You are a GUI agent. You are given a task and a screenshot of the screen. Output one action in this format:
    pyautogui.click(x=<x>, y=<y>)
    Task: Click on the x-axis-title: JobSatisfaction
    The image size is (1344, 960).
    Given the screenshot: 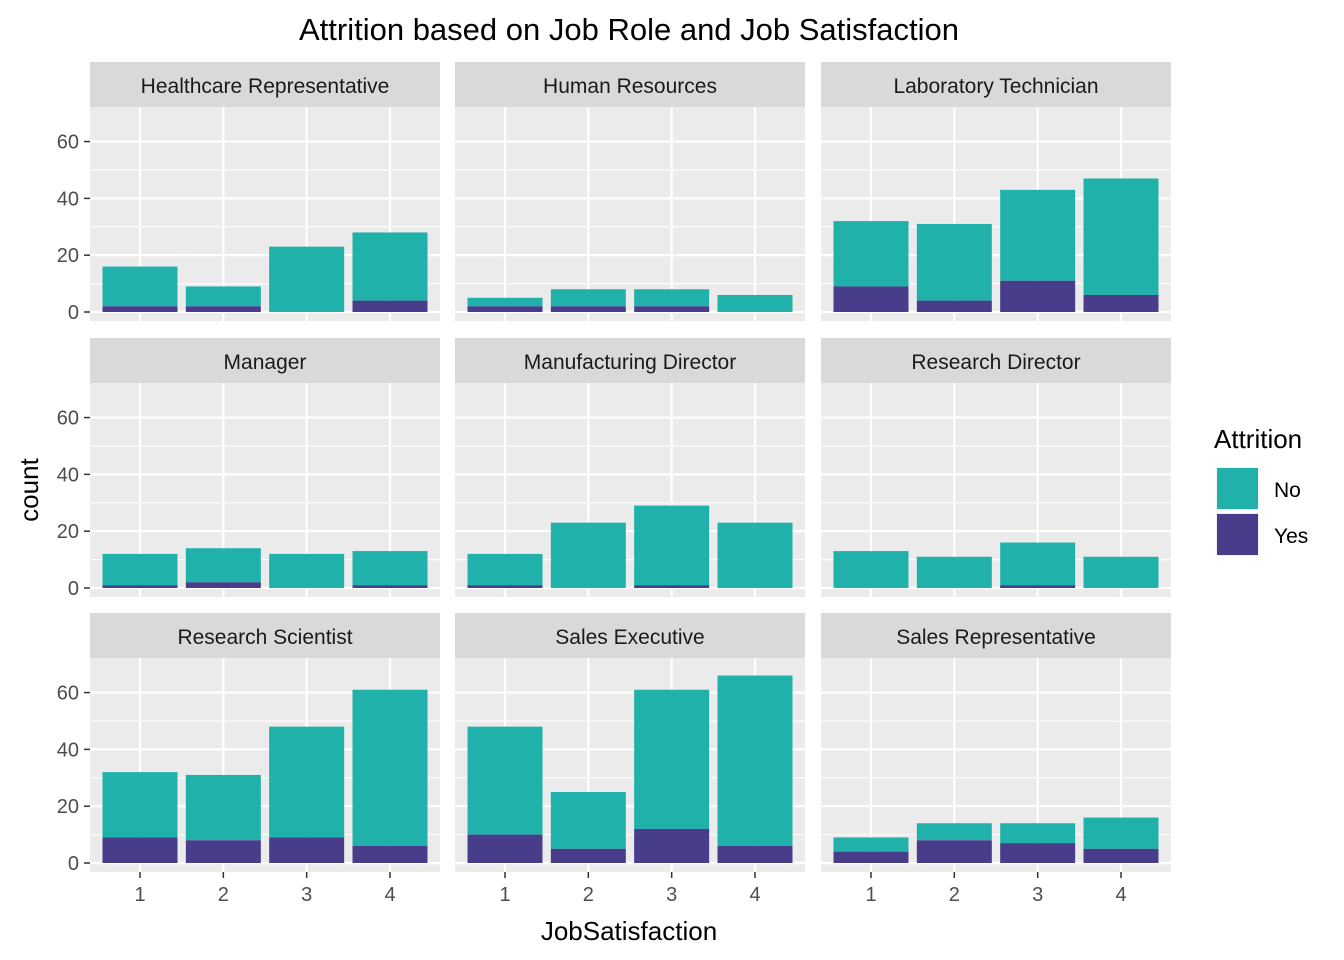 What is the action you would take?
    pyautogui.click(x=629, y=931)
    